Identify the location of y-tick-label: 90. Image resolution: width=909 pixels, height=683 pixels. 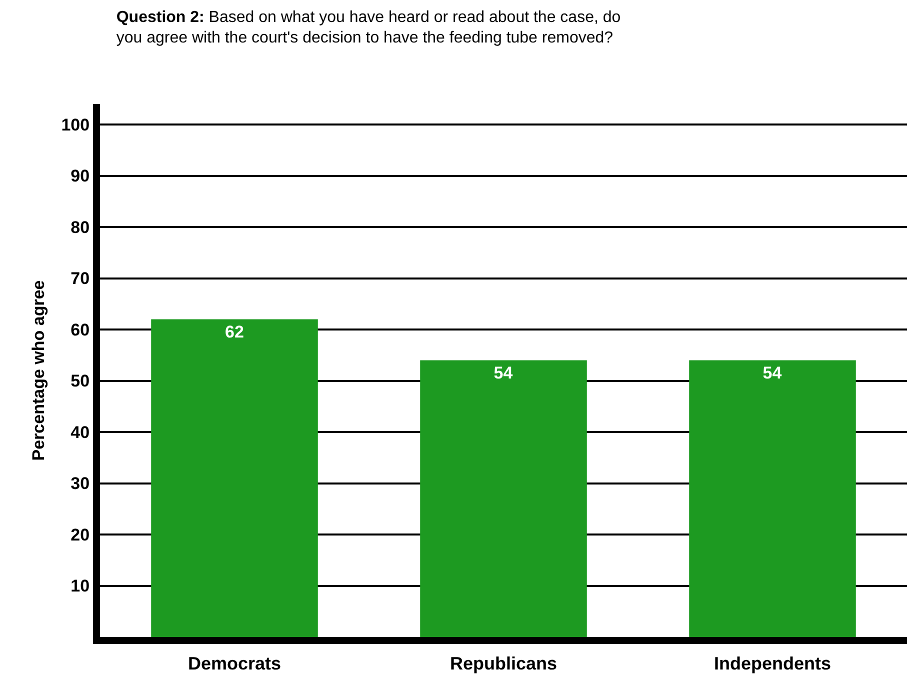
(80, 176).